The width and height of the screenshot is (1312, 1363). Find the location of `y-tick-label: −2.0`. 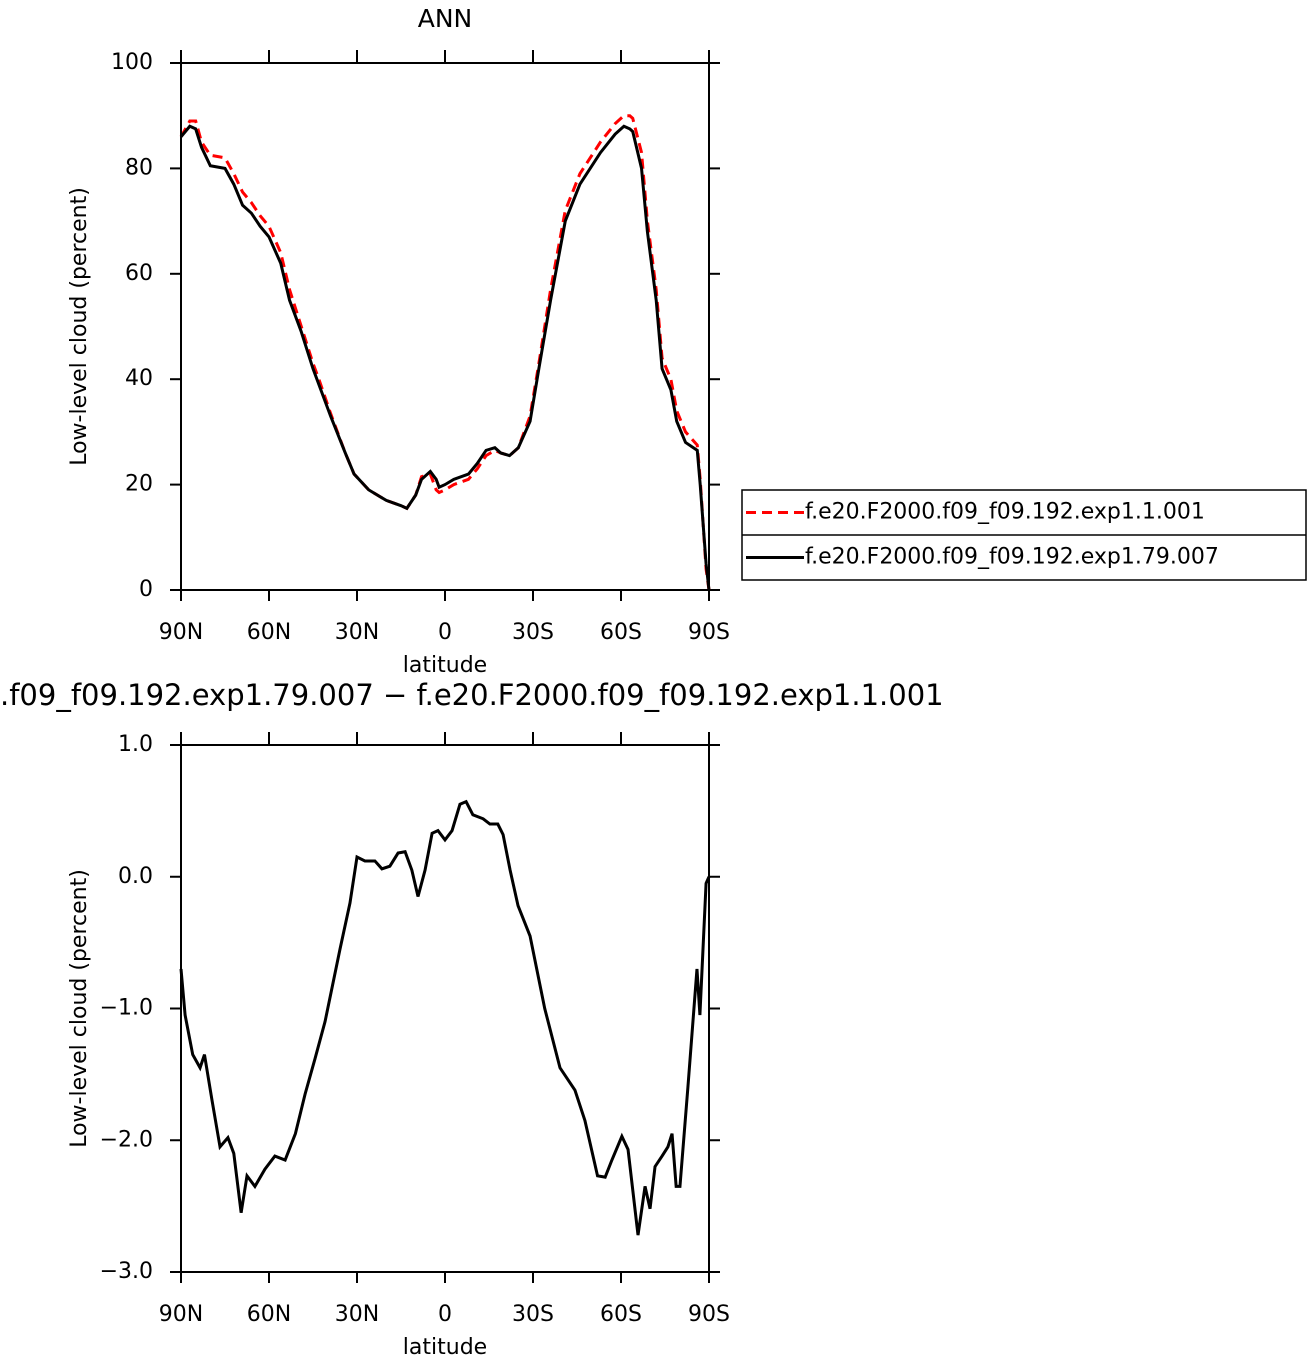

y-tick-label: −2.0 is located at coordinates (126, 1139).